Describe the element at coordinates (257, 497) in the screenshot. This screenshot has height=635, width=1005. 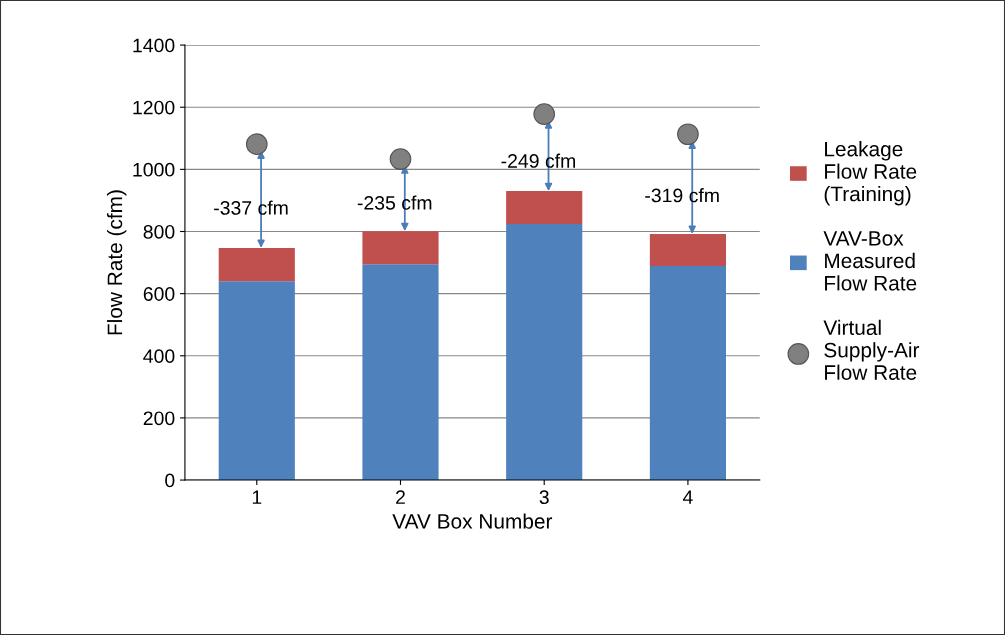
I see `x-tick-label: 1` at that location.